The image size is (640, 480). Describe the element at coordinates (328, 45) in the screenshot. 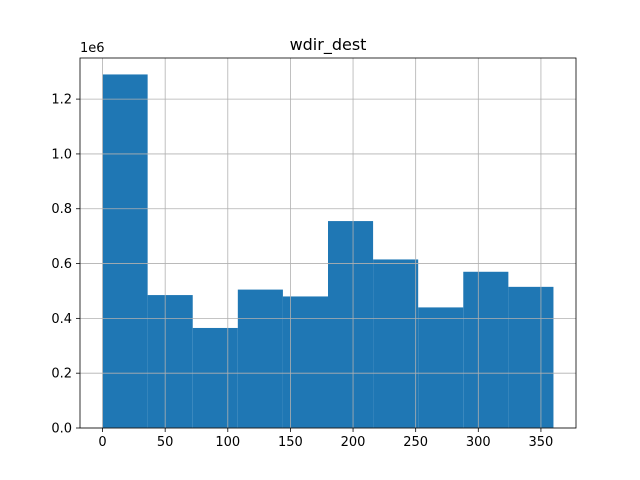

I see `chart-title: wdir_dest` at that location.